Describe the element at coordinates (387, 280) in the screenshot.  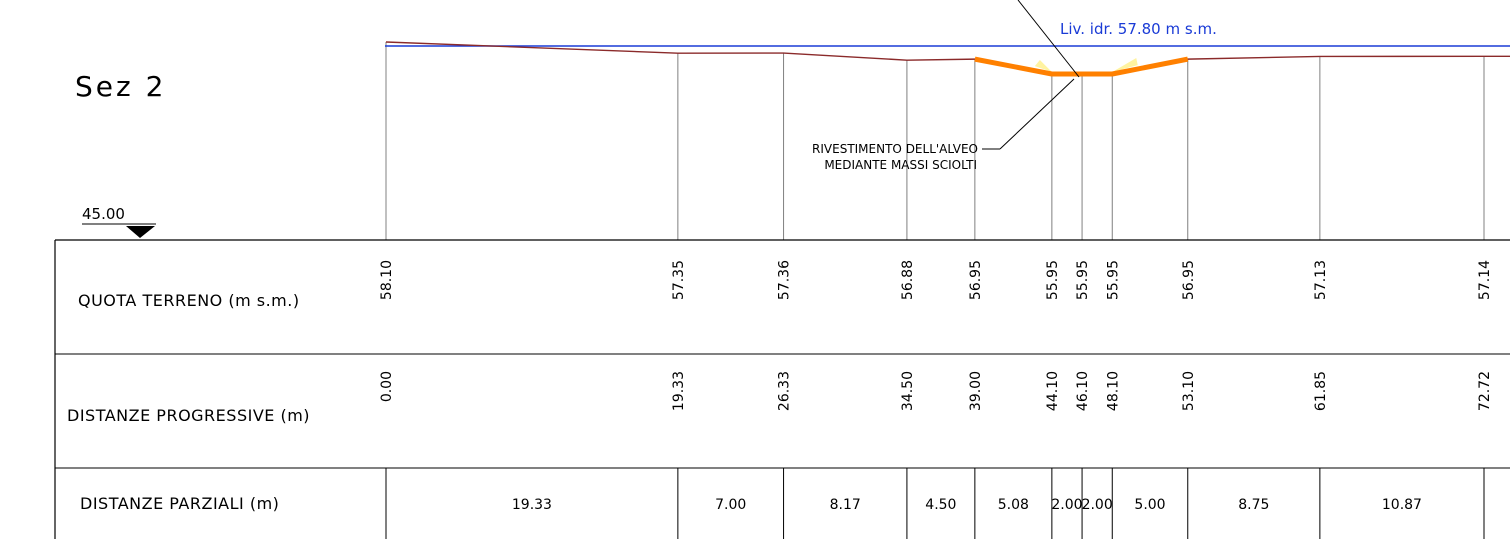
I see `elevation-label: 58.10` at that location.